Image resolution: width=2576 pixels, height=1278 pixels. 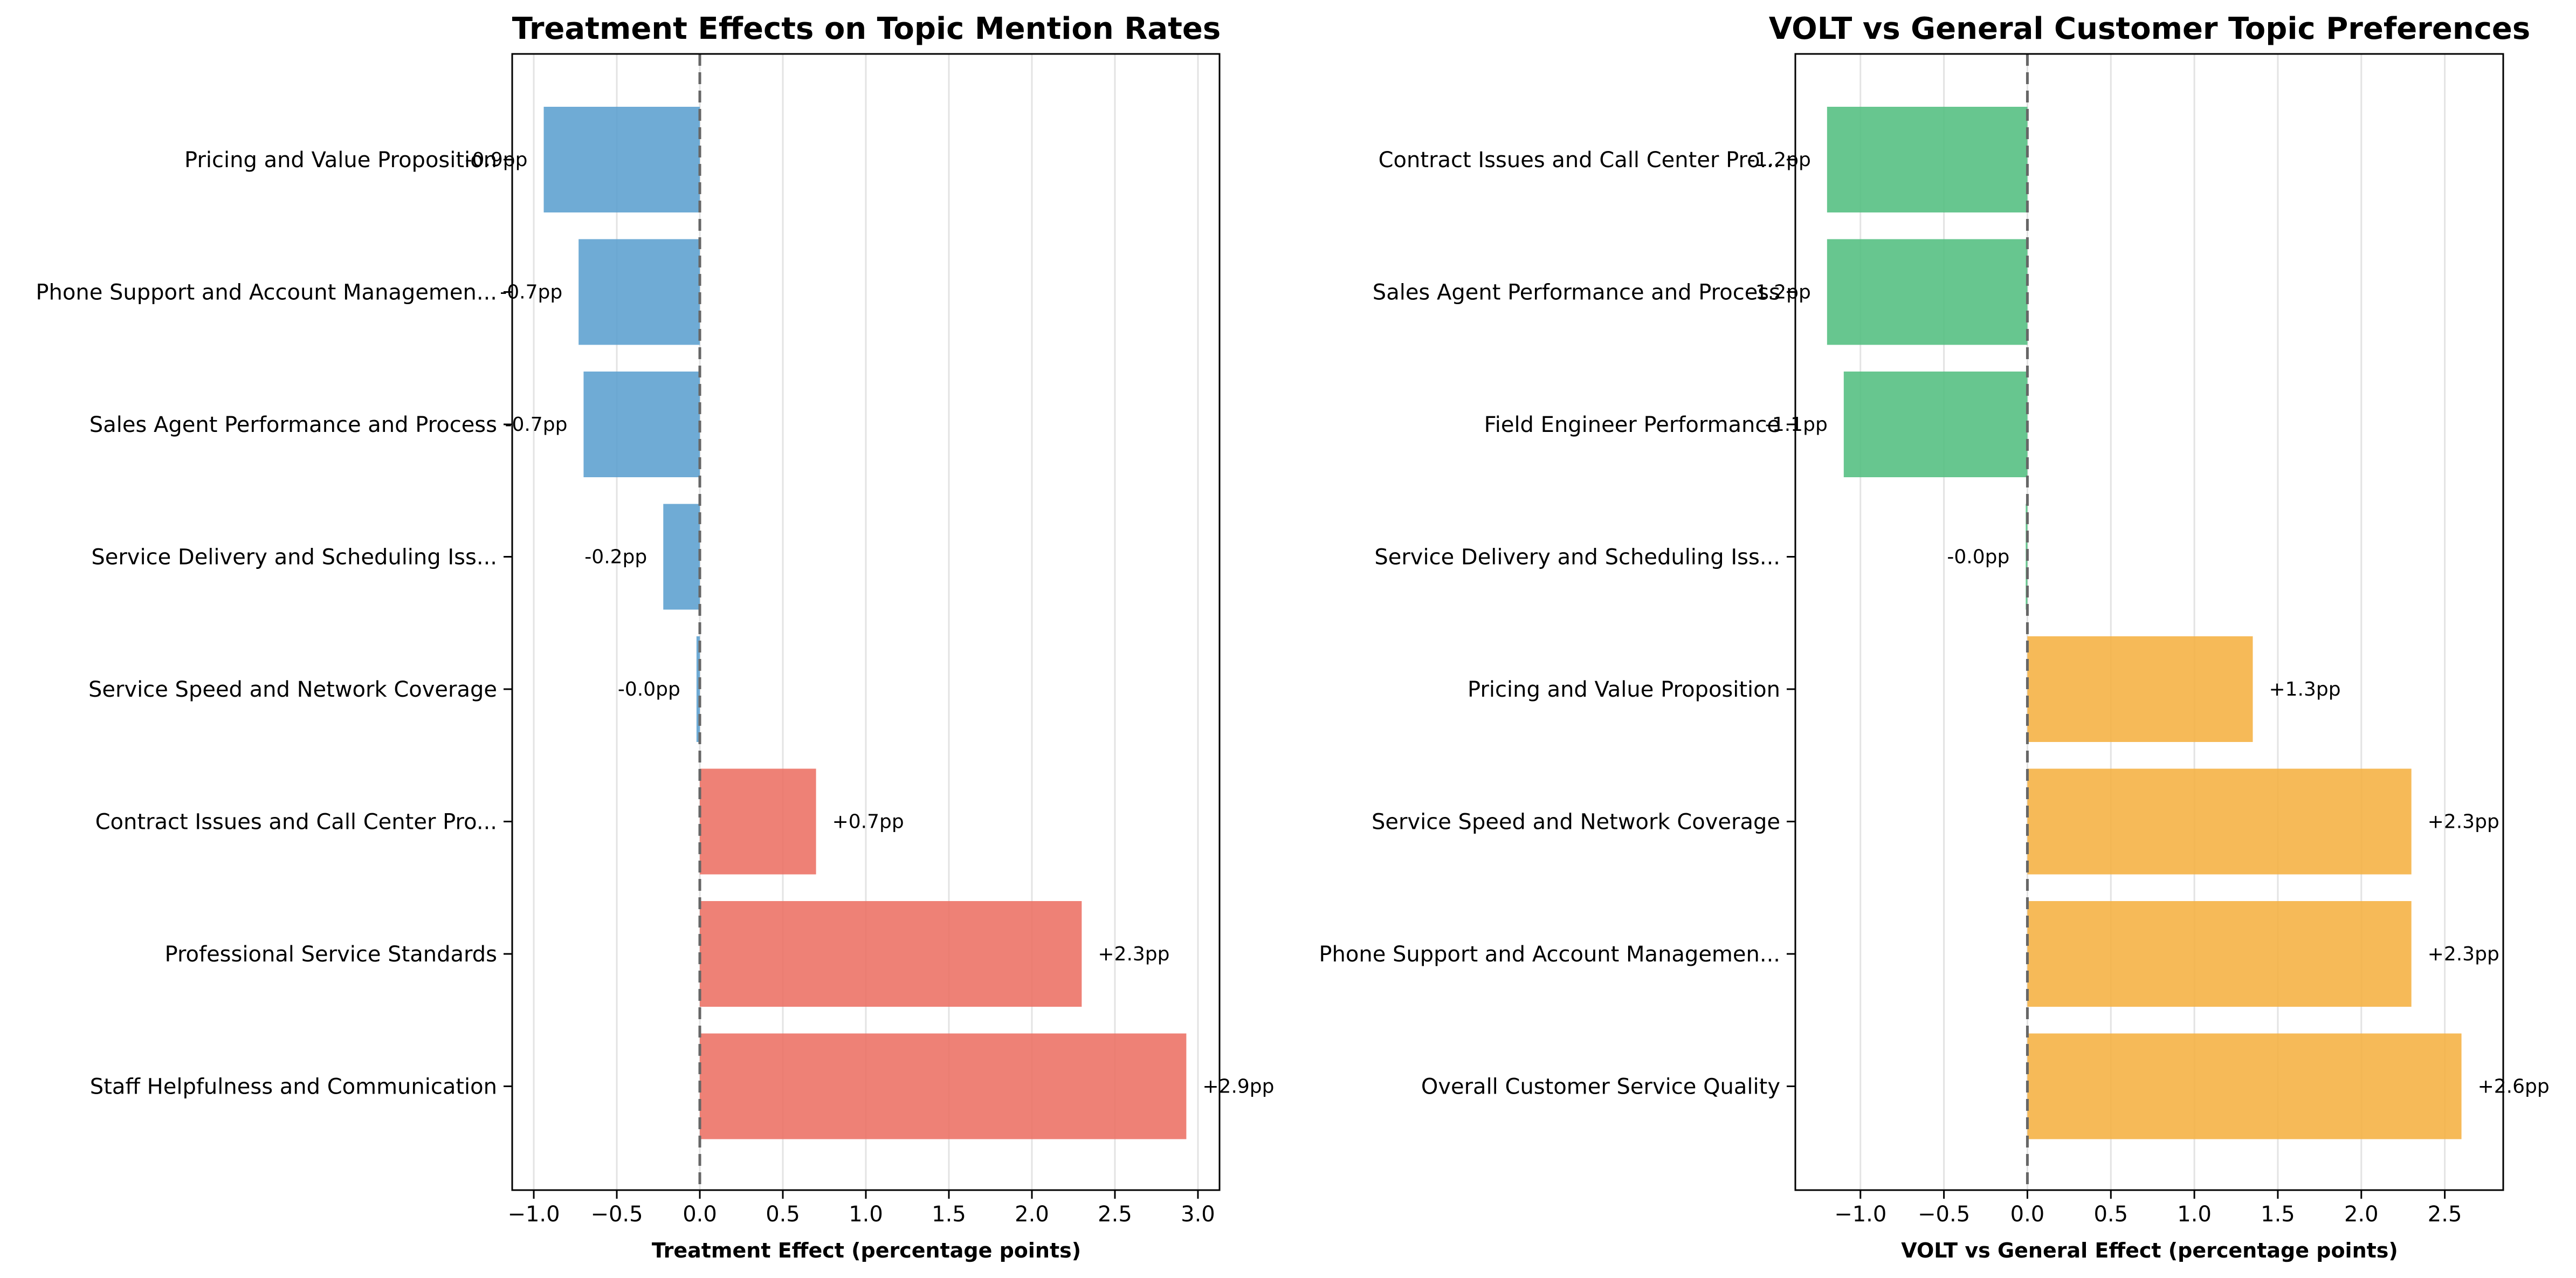 What do you see at coordinates (496, 160) in the screenshot?
I see `data-label: -0.9pp` at bounding box center [496, 160].